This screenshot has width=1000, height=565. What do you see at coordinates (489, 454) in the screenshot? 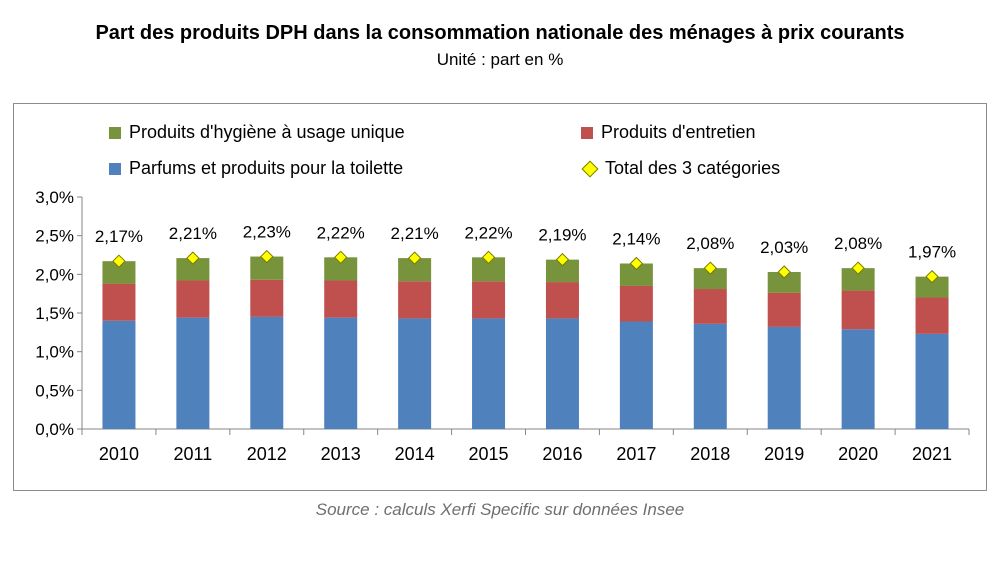
I see `x-tick-label: 2015` at bounding box center [489, 454].